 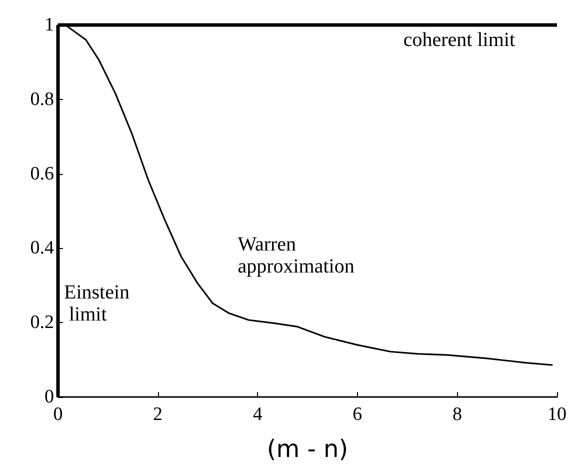 I want to click on ref-line-label: coherent limit, so click(x=459, y=40).